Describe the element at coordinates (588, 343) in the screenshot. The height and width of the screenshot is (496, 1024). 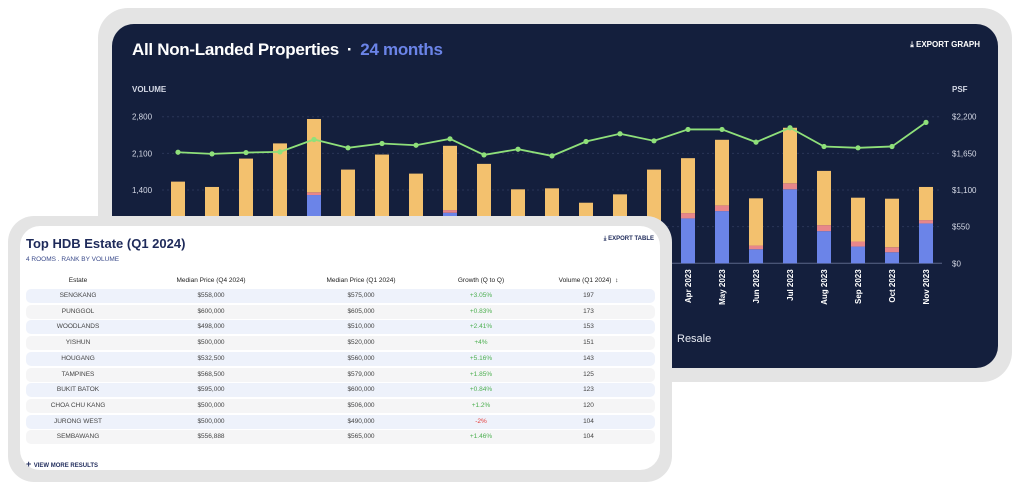
I see `cell-volume: 151` at that location.